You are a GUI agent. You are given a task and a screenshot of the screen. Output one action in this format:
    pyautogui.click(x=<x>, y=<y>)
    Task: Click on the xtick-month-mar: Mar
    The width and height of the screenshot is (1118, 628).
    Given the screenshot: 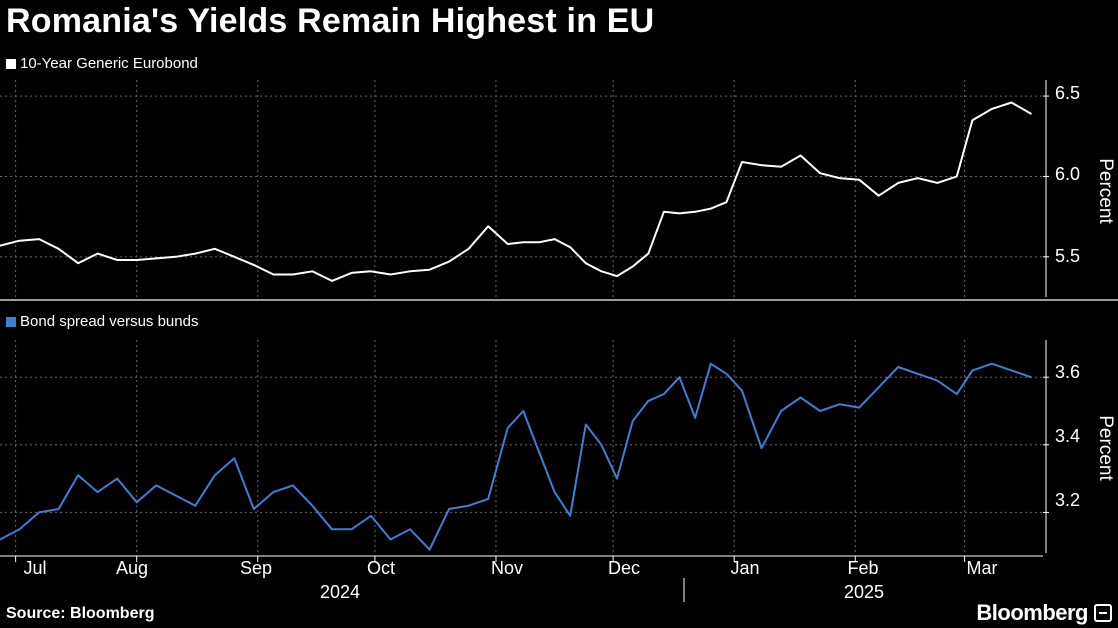 What is the action you would take?
    pyautogui.click(x=982, y=568)
    